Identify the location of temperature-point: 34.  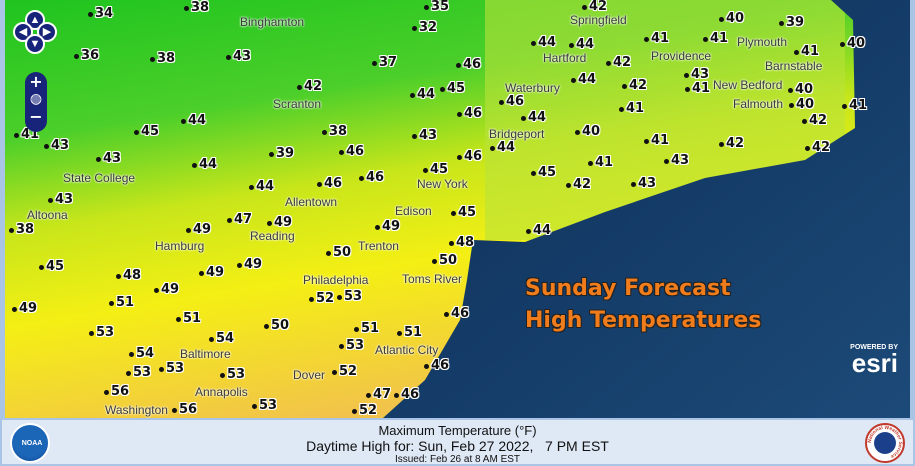
(100, 13).